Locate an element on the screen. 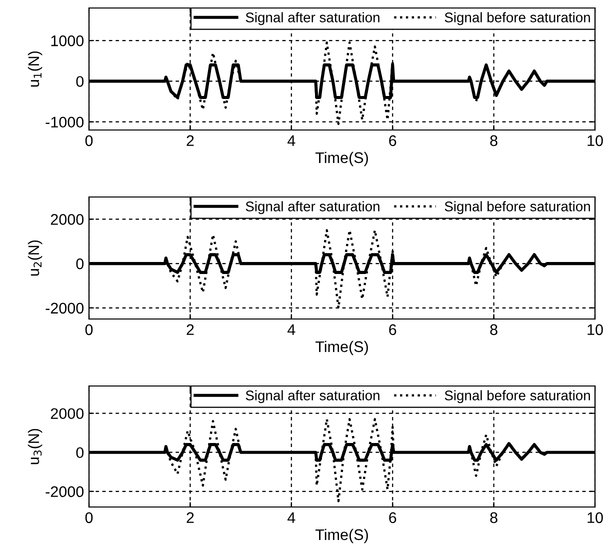 The width and height of the screenshot is (607, 559). y-tick-label: -1000 is located at coordinates (65, 122).